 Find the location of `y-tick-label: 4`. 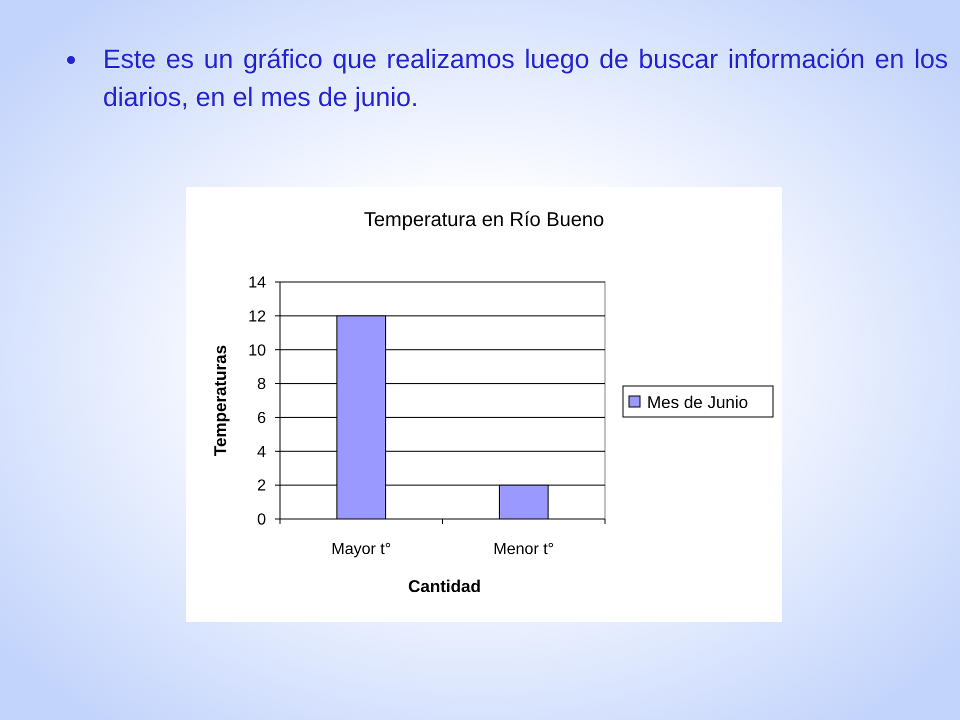

y-tick-label: 4 is located at coordinates (261, 452).